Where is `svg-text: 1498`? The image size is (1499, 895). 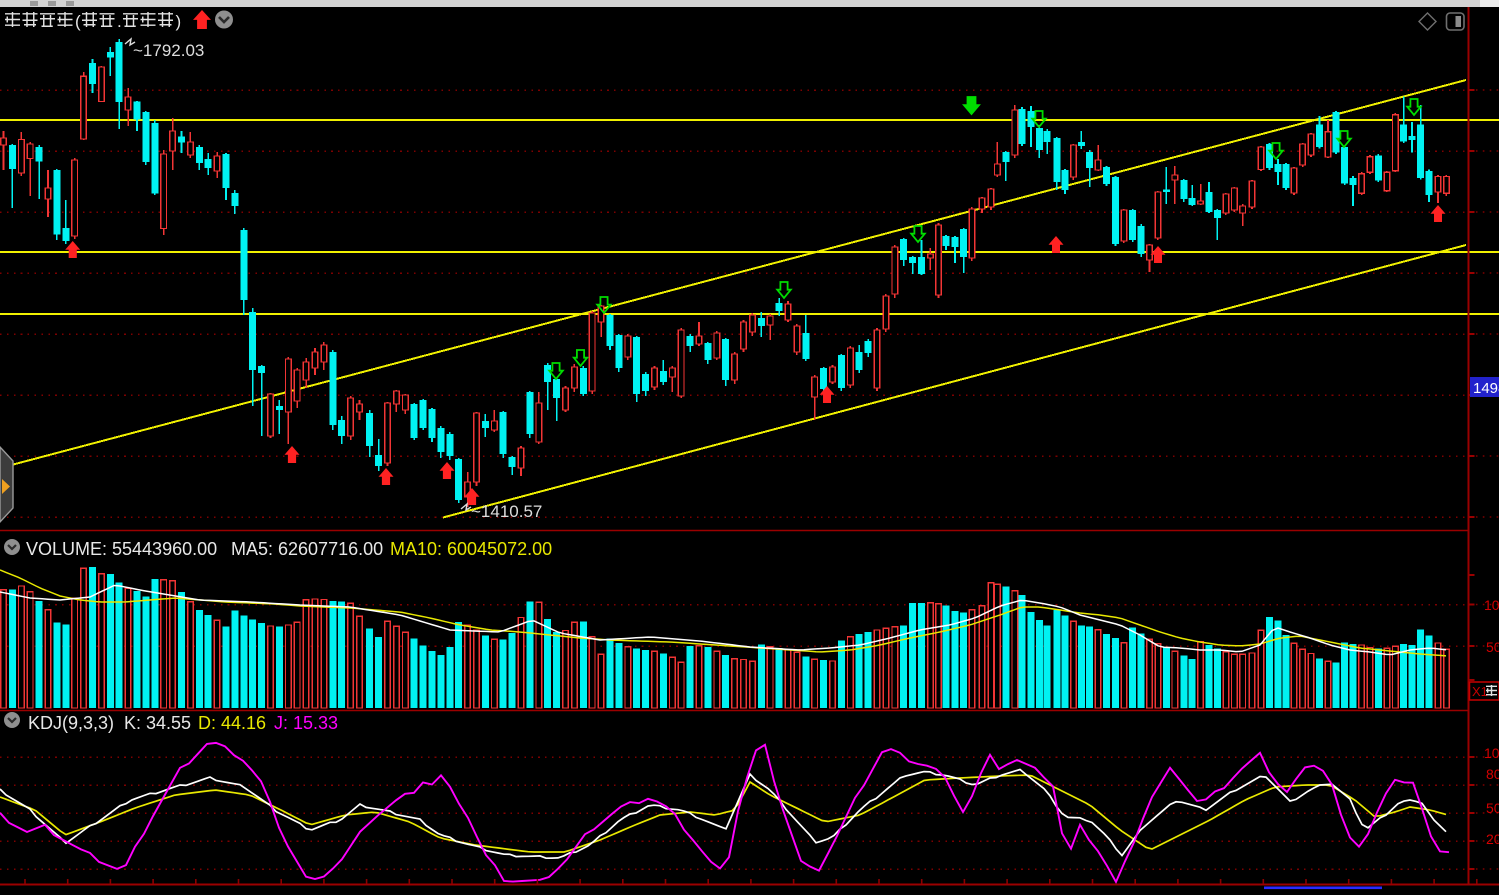 svg-text: 1498 is located at coordinates (1486, 388).